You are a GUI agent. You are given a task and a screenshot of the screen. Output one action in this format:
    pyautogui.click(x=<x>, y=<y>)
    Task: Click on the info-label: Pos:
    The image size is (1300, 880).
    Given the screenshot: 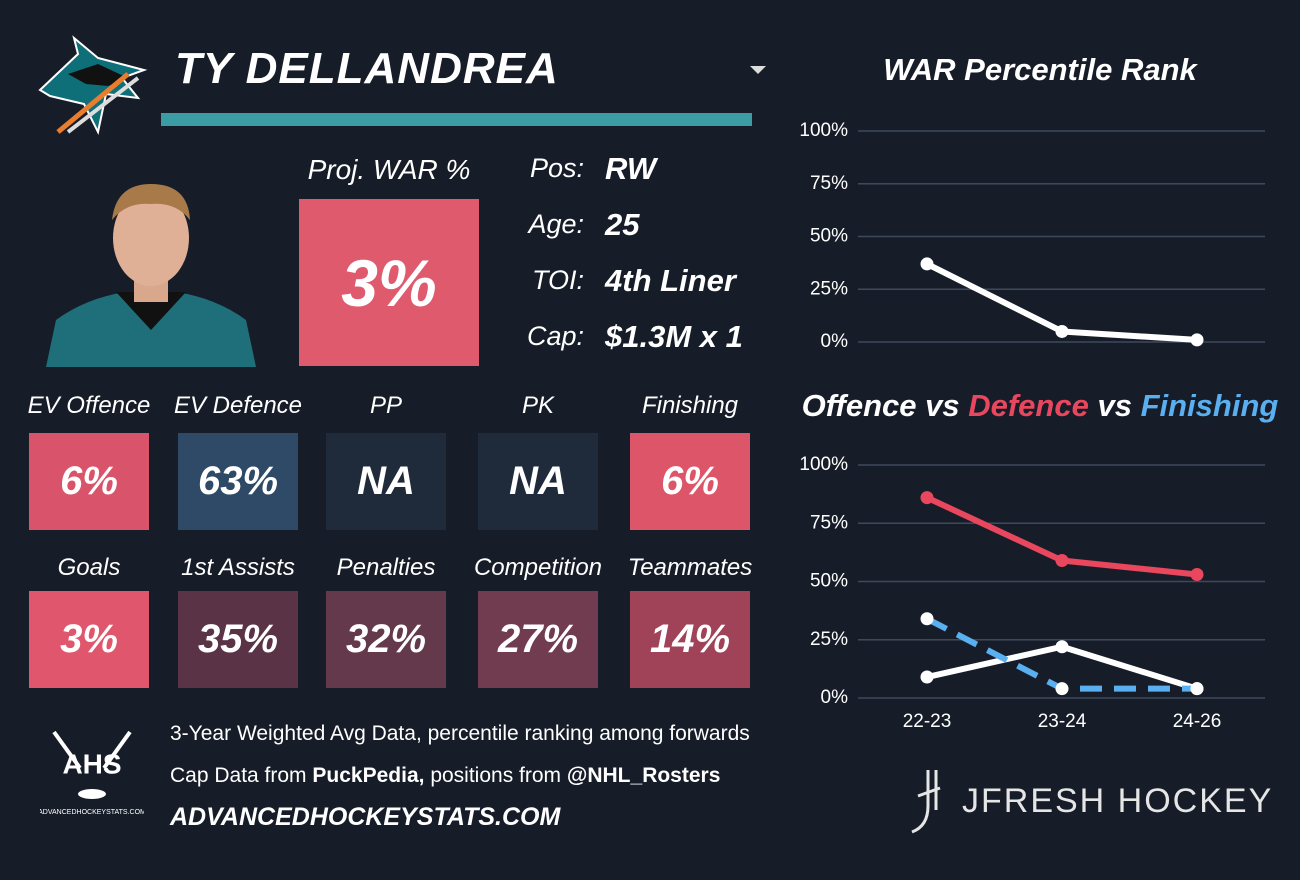 What is the action you would take?
    pyautogui.click(x=556, y=168)
    